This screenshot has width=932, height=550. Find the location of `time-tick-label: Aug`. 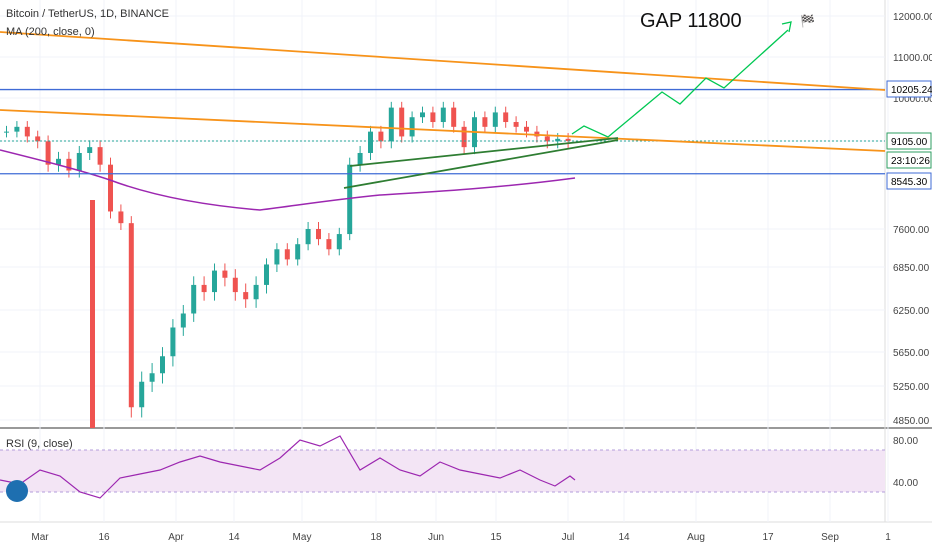

time-tick-label: Aug is located at coordinates (696, 537).